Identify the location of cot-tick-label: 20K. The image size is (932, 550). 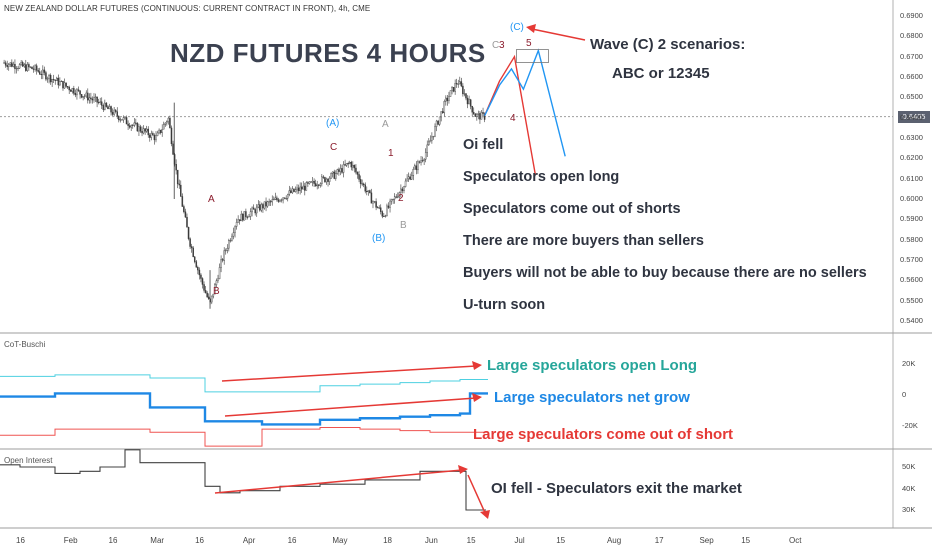
(909, 363).